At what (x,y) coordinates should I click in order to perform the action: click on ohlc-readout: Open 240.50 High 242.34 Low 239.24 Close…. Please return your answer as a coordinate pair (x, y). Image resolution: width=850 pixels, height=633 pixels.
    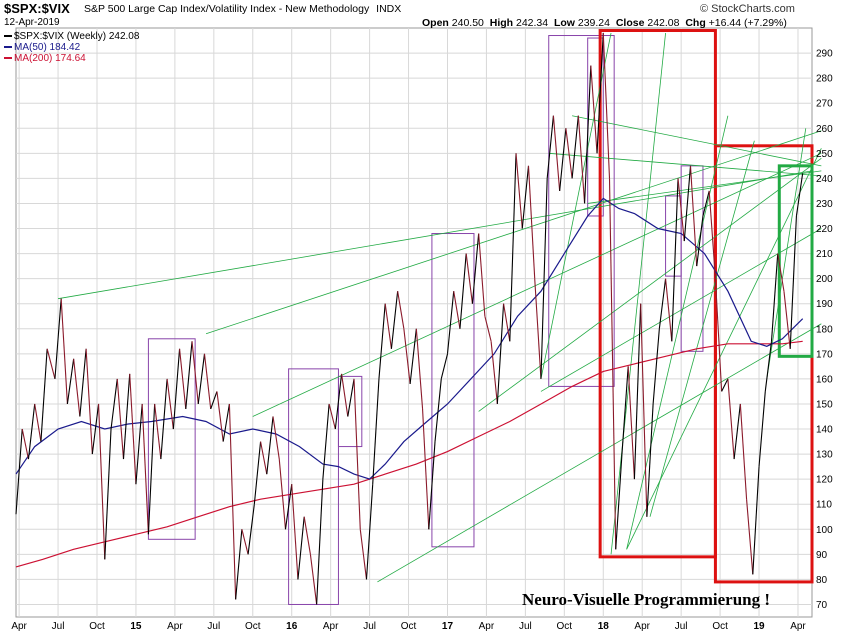
    Looking at the image, I should click on (604, 23).